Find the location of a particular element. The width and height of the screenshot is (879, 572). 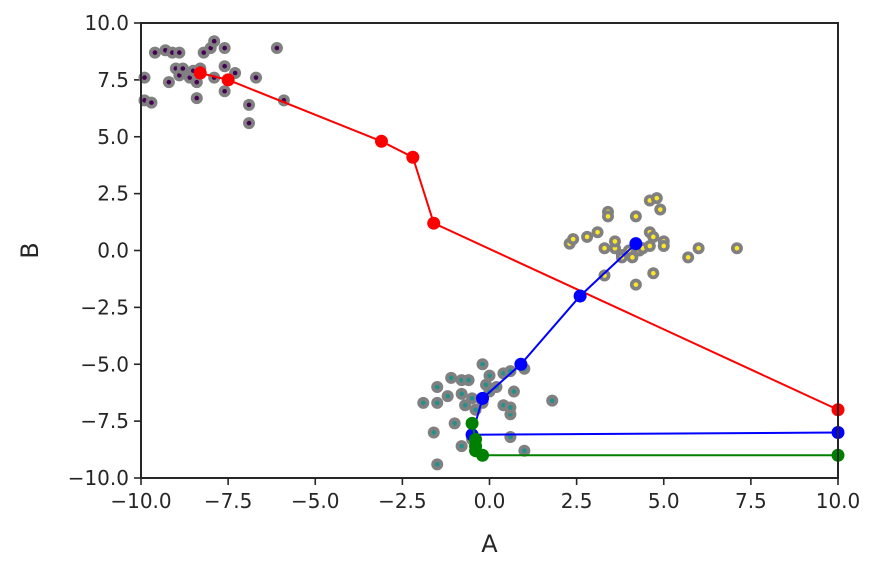

x-tick-label: −2.5 is located at coordinates (402, 501).